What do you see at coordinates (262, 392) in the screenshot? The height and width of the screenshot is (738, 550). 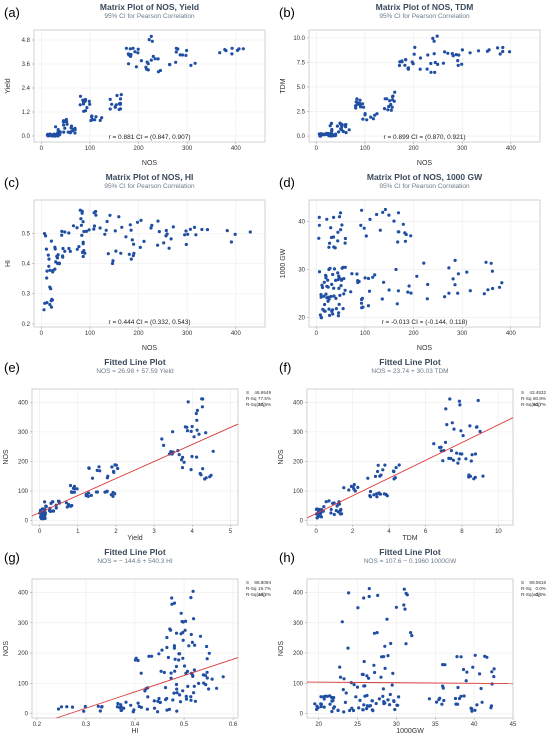 I see `stat-value: 46.9549` at bounding box center [262, 392].